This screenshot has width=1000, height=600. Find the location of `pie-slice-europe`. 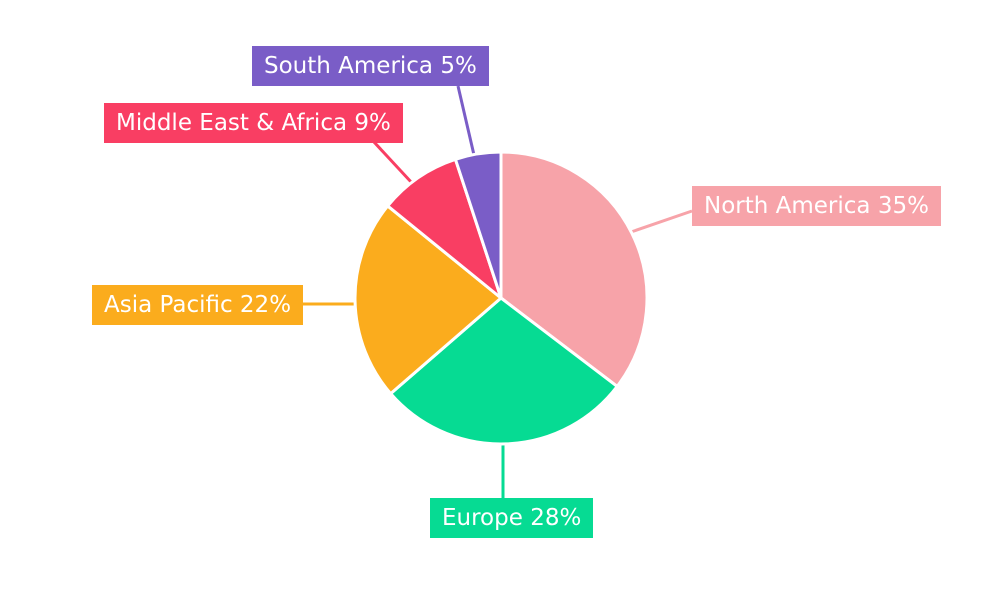

pie-slice-europe is located at coordinates (504, 371).